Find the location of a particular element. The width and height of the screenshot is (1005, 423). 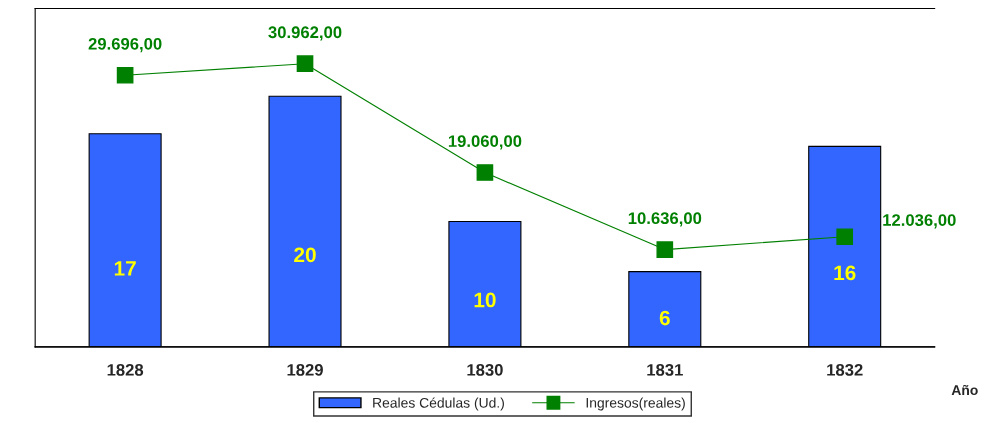

legend-label: Reales Cédulas (Ud.) is located at coordinates (438, 404).